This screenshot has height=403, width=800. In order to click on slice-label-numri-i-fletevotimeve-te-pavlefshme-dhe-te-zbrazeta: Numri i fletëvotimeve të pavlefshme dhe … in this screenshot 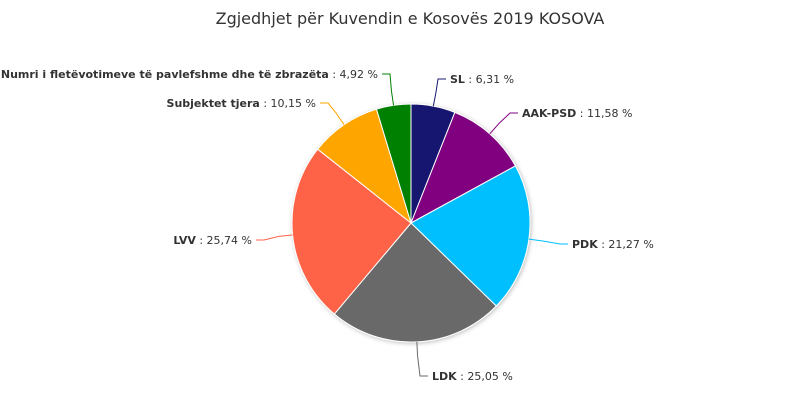, I will do `click(189, 74)`.